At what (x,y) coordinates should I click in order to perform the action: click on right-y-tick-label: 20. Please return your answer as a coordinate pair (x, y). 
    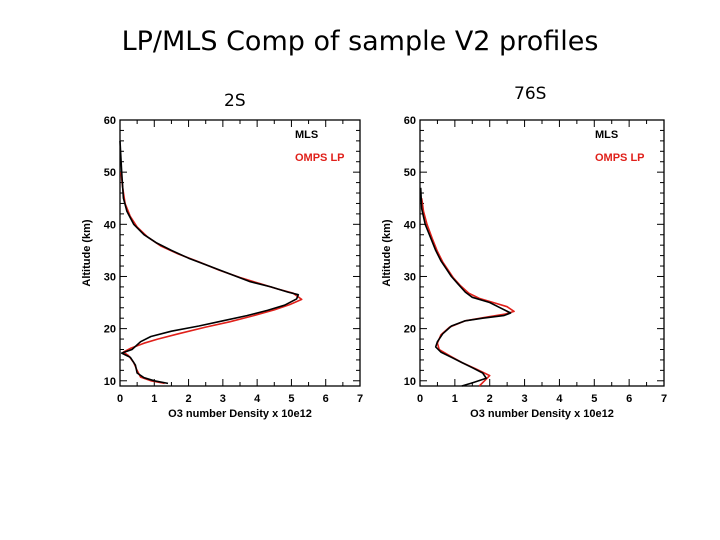
    Looking at the image, I should click on (410, 330).